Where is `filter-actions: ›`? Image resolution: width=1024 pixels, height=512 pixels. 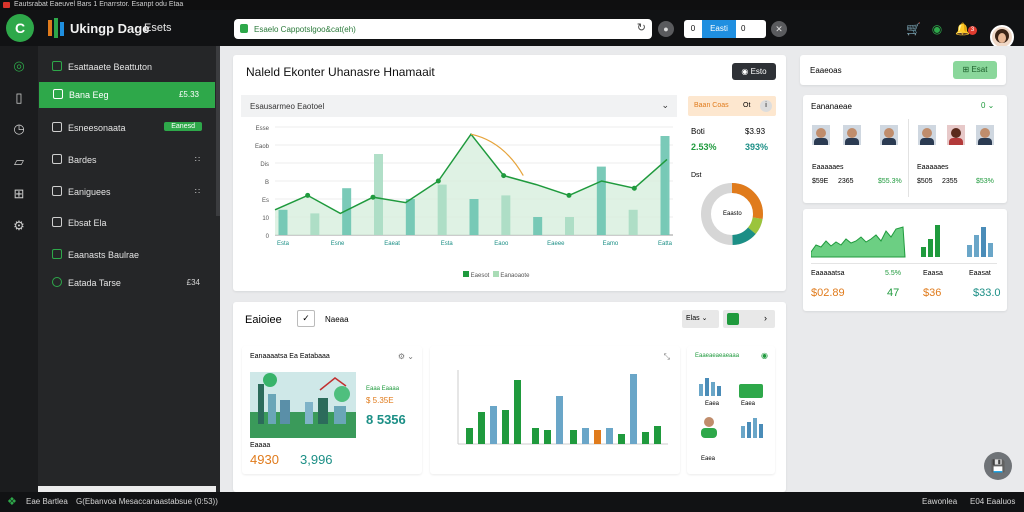 filter-actions: › is located at coordinates (749, 319).